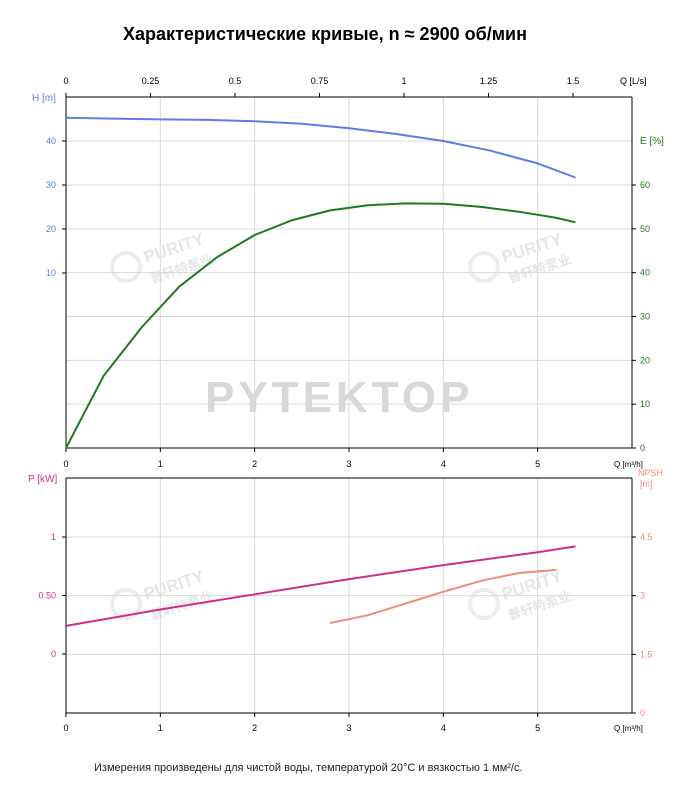 The image size is (694, 800). I want to click on p-axis-tick-label: 1, so click(53, 537).